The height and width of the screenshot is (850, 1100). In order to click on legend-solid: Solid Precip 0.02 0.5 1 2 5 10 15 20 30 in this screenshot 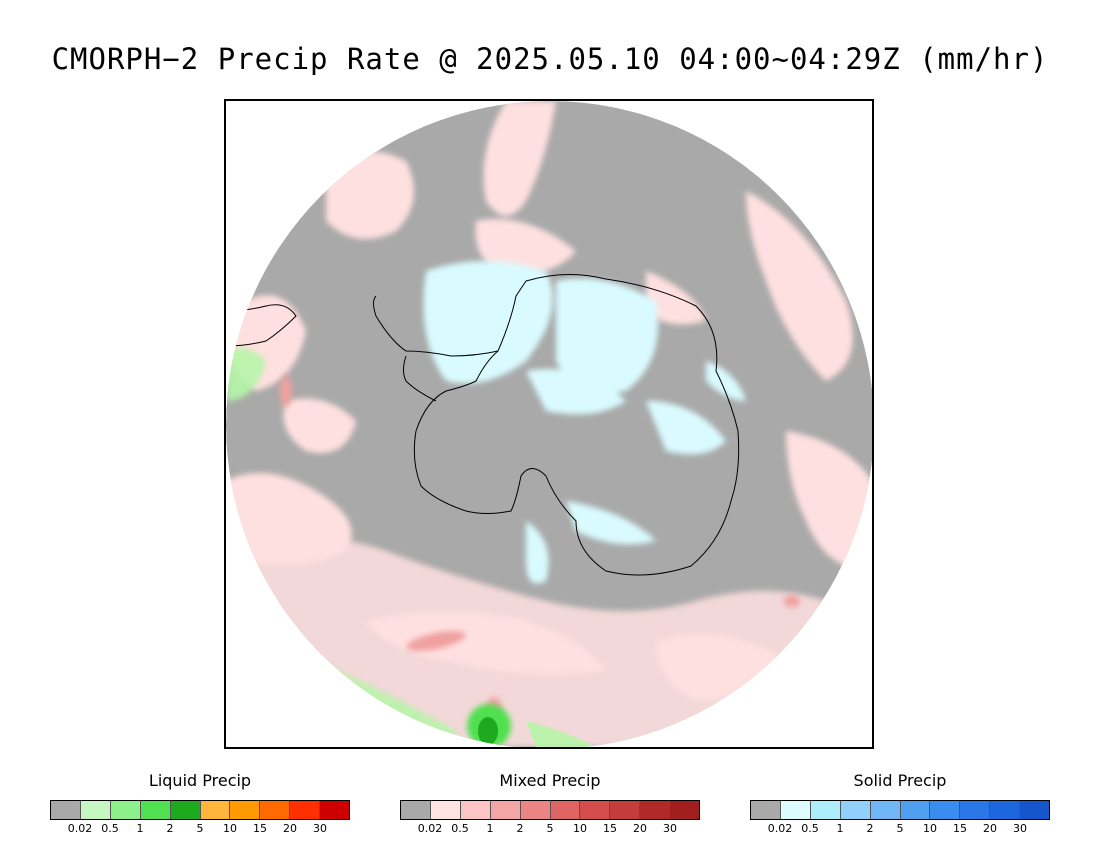, I will do `click(900, 803)`.